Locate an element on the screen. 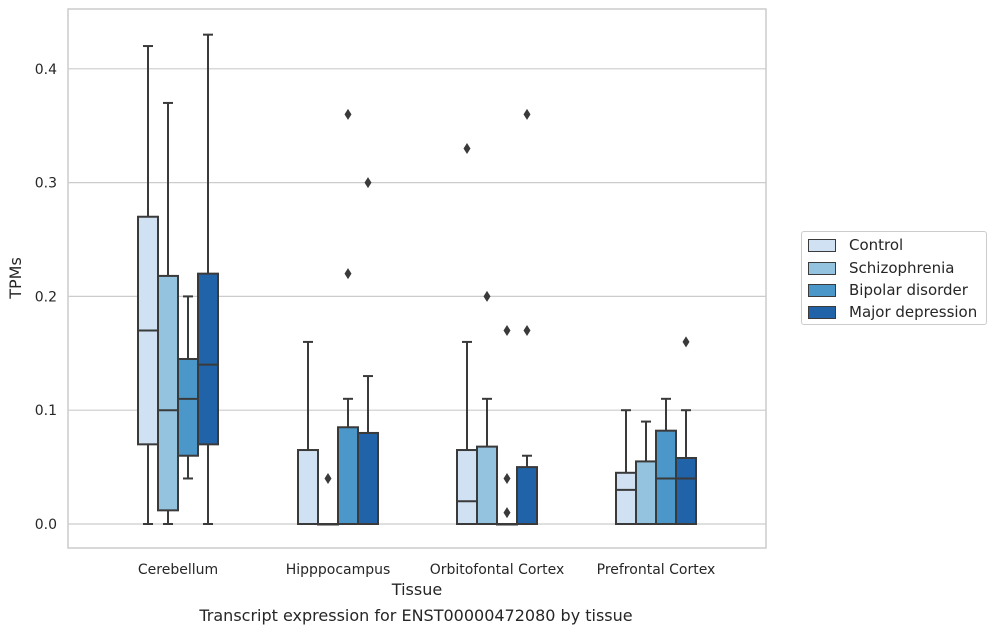  legend-label-control: Control is located at coordinates (876, 245).